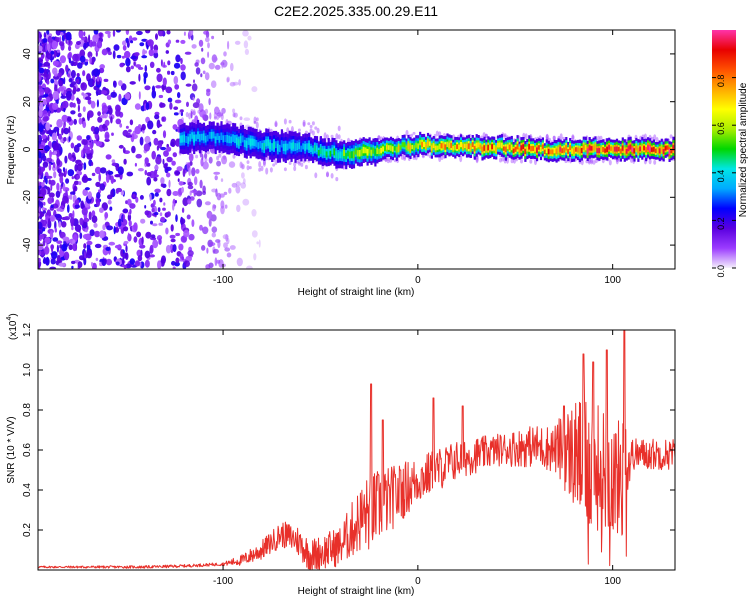 The image size is (750, 600). Describe the element at coordinates (721, 271) in the screenshot. I see `colorbar-tick-label: 0.0` at that location.